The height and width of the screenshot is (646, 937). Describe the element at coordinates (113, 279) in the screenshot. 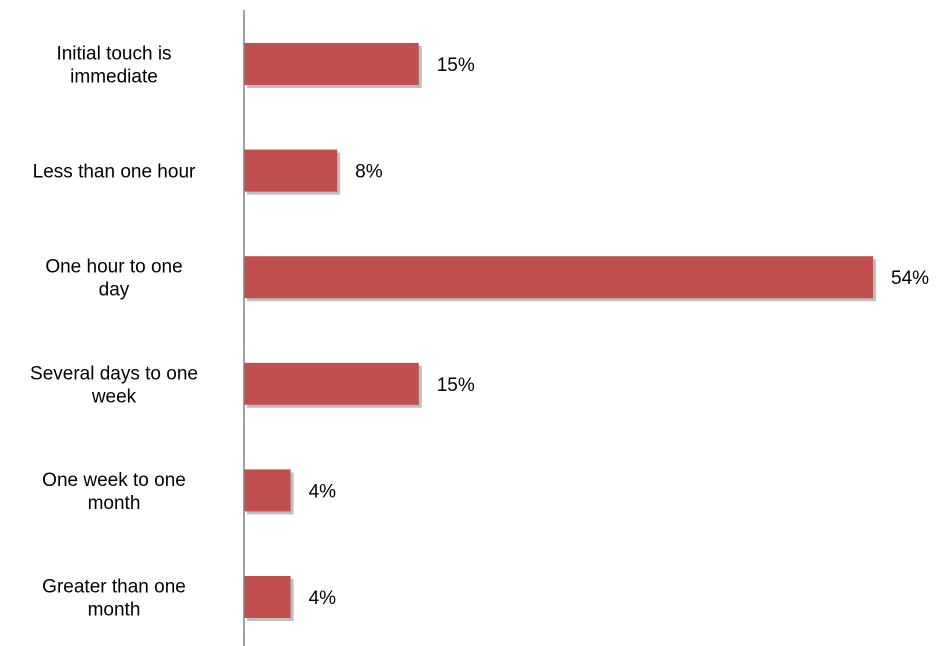

I see `category-label: One hour to one day` at that location.